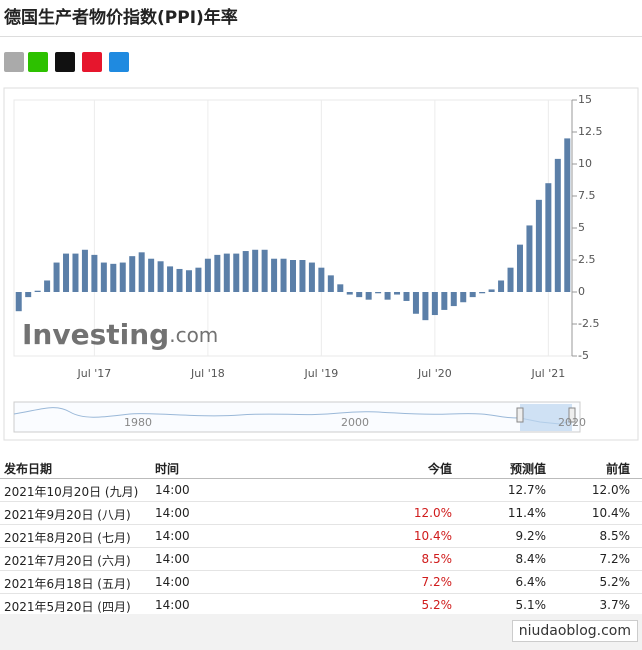  Describe the element at coordinates (207, 373) in the screenshot. I see `x-tick-label: Jul '18` at that location.